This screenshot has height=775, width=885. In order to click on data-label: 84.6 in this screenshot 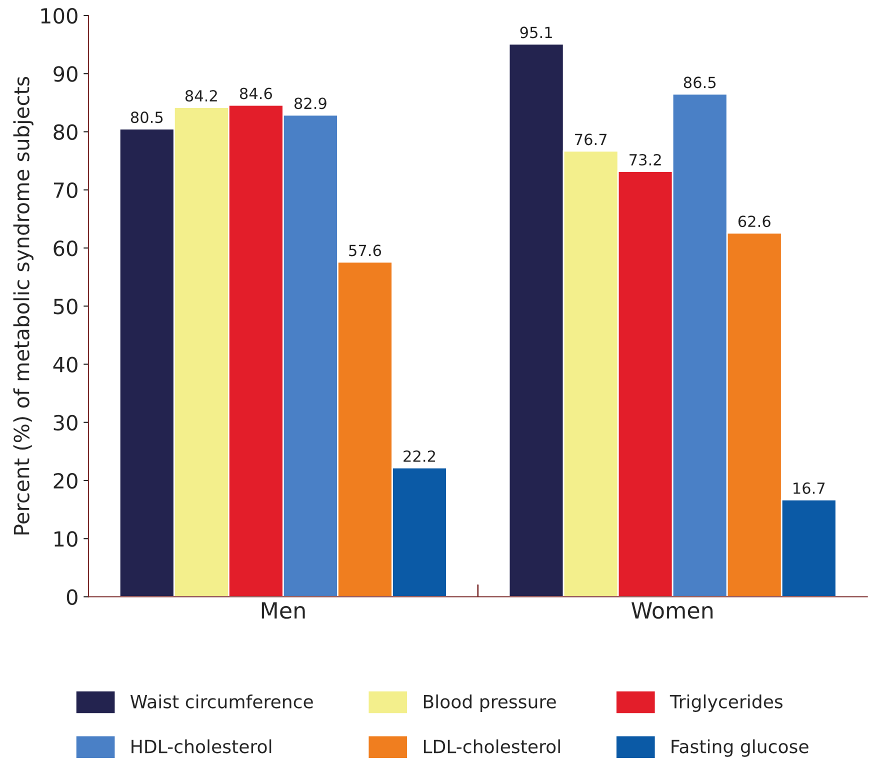, I will do `click(256, 94)`.